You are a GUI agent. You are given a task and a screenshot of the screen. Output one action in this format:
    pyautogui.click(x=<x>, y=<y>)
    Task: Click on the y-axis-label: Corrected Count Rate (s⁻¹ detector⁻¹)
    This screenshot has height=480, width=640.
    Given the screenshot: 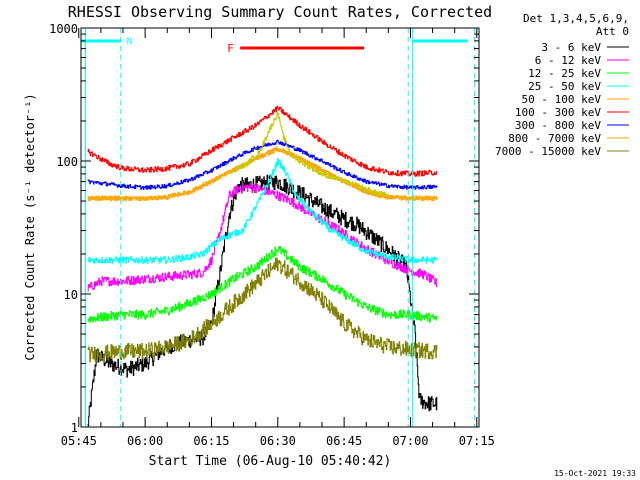 What is the action you would take?
    pyautogui.click(x=30, y=226)
    